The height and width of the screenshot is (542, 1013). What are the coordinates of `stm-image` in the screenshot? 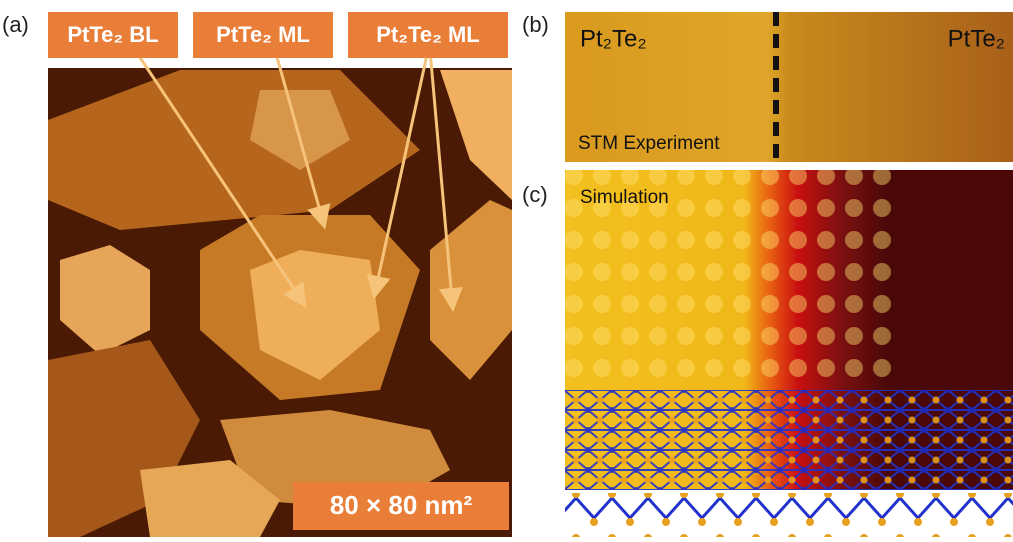 It's located at (789, 87).